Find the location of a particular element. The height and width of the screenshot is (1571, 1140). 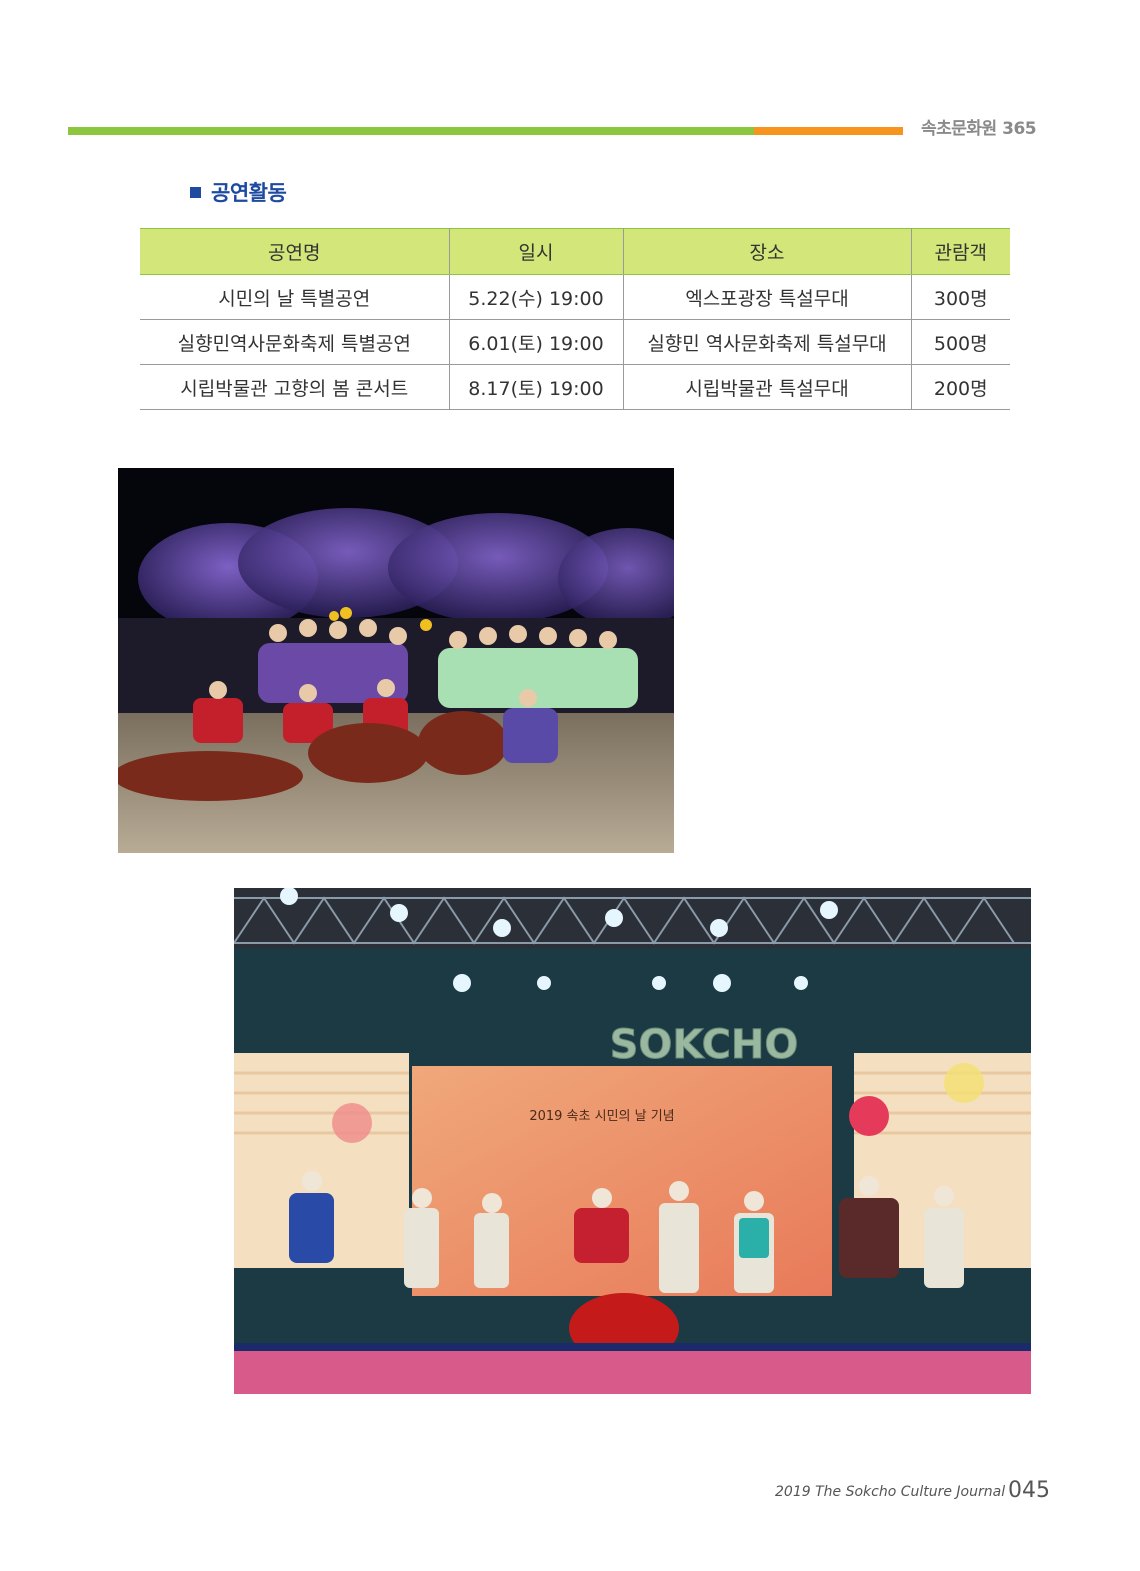

table-cell: 실향민 역사문화축제 특설무대 is located at coordinates (767, 342).